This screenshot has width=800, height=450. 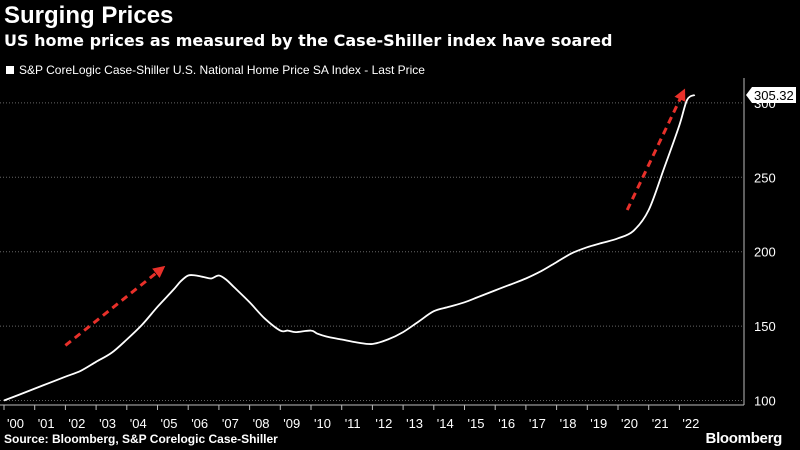 I want to click on y-tick-label: 100, so click(x=765, y=401).